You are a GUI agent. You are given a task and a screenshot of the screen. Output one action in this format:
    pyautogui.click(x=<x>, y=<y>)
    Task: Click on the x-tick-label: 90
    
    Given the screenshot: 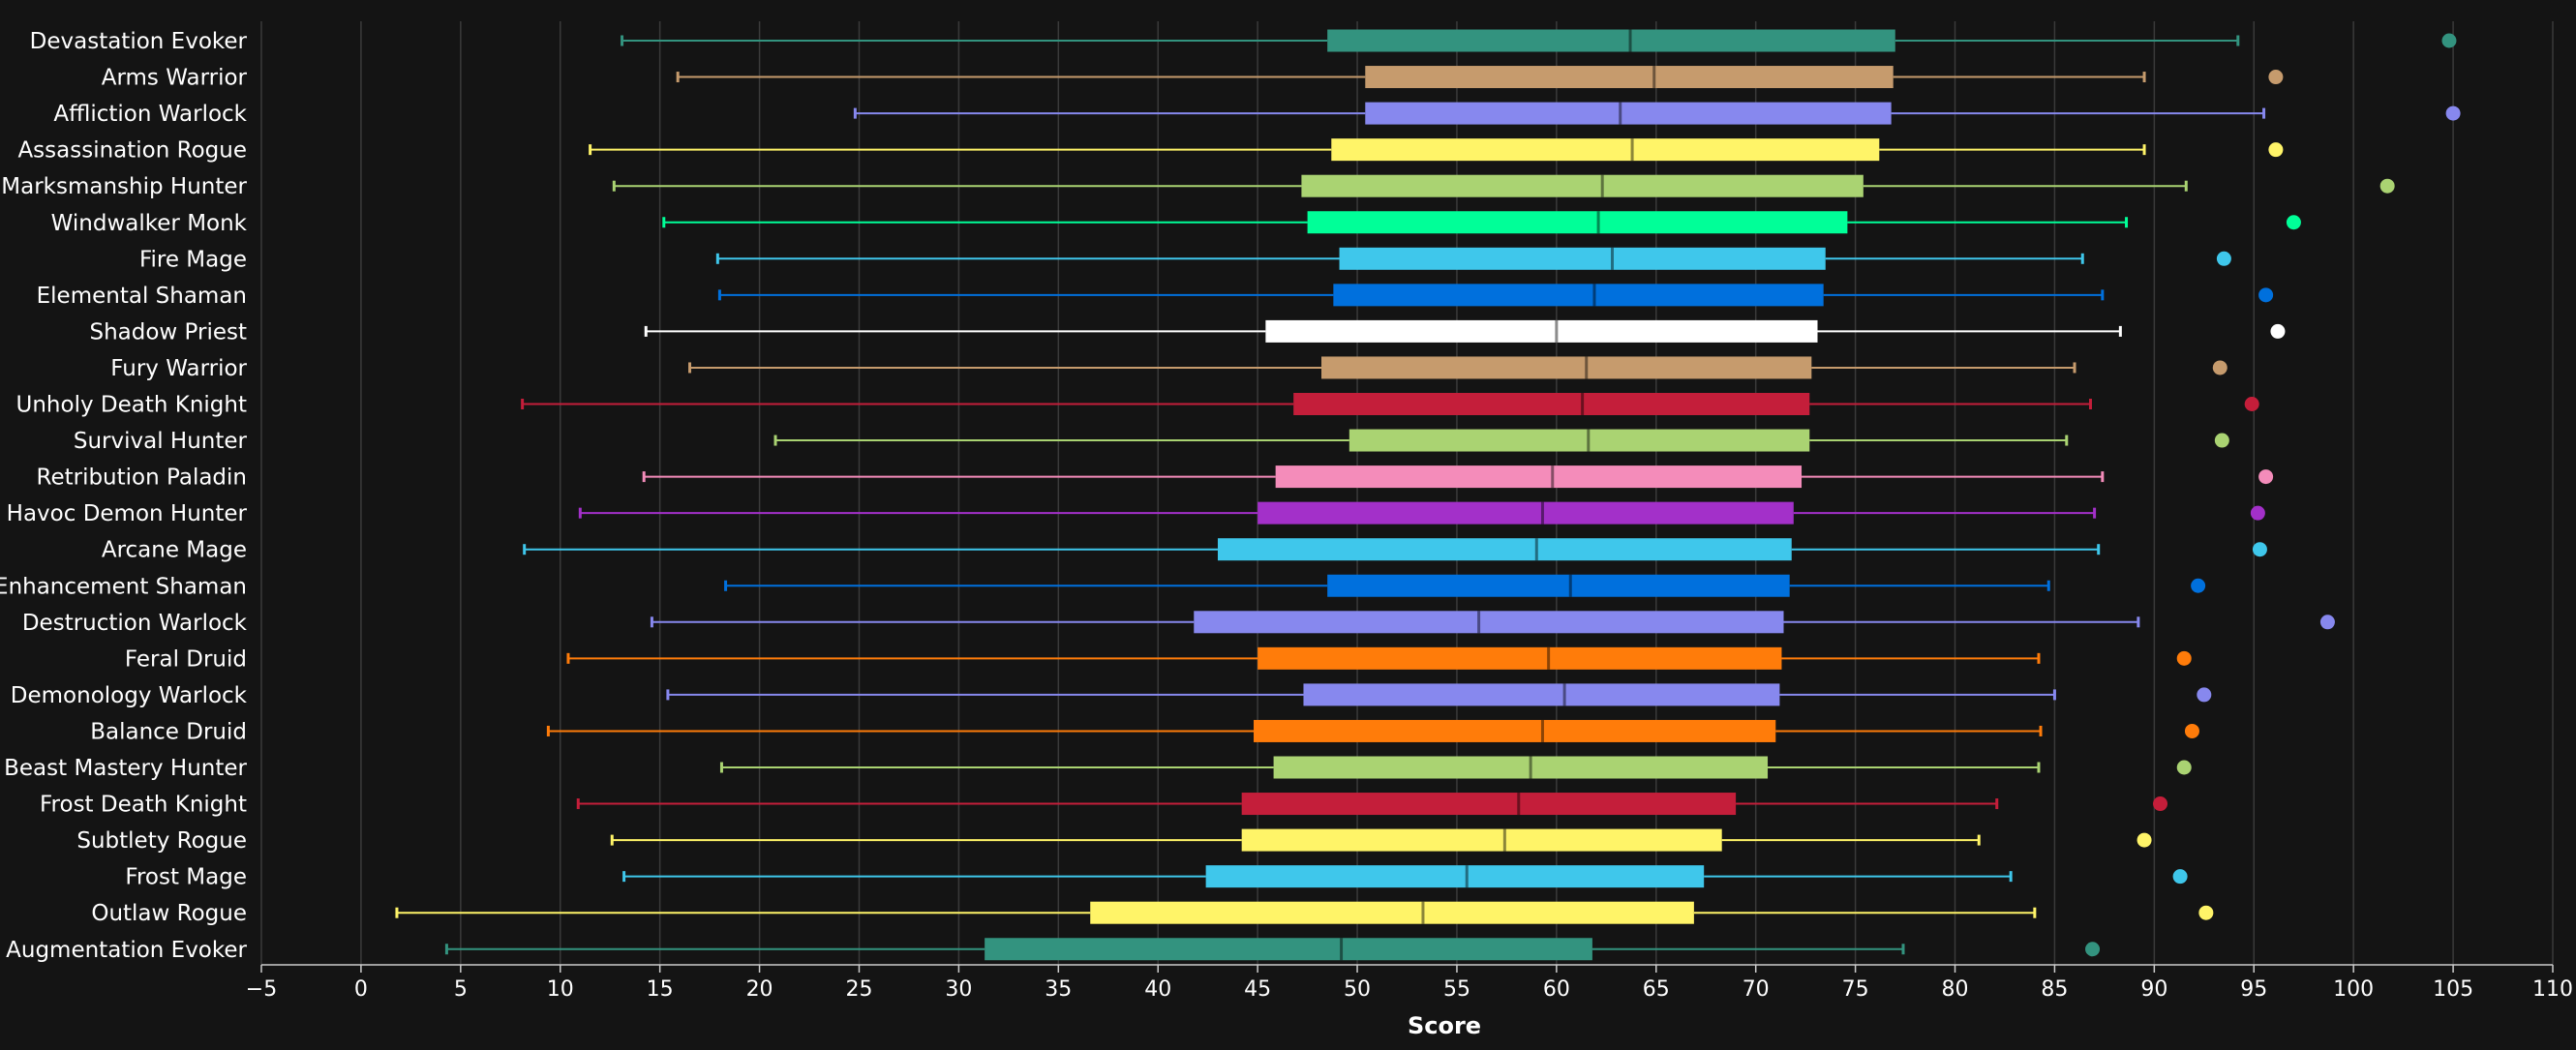 What is the action you would take?
    pyautogui.click(x=2153, y=990)
    